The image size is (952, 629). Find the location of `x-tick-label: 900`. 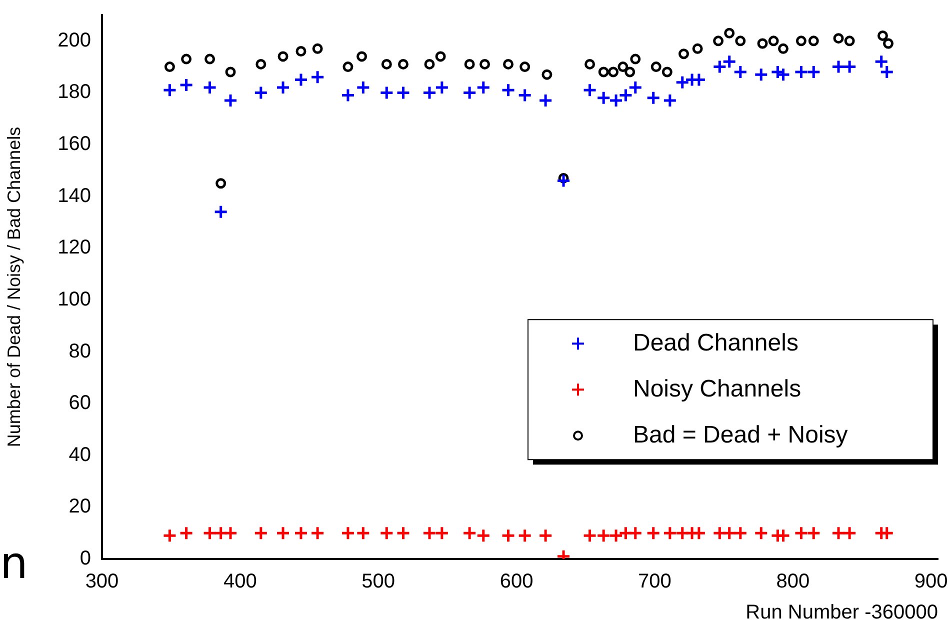

x-tick-label: 900 is located at coordinates (931, 581).